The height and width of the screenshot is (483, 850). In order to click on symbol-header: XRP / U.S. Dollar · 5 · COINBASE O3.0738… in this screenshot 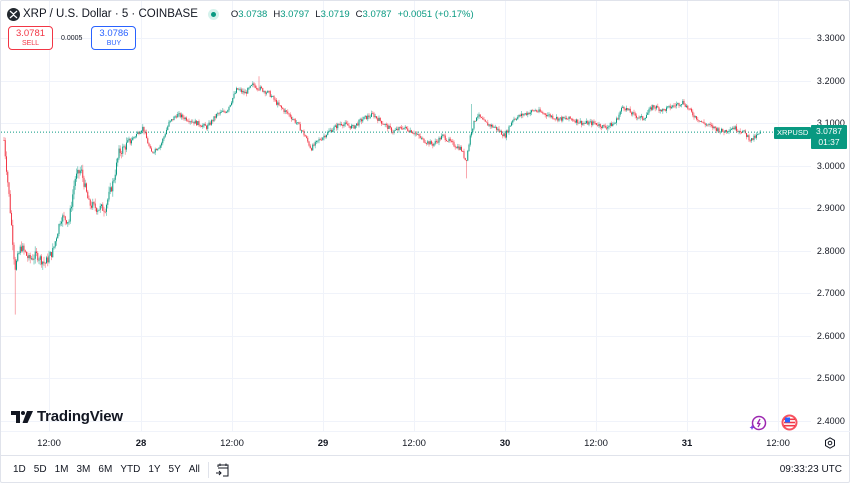, I will do `click(240, 14)`.